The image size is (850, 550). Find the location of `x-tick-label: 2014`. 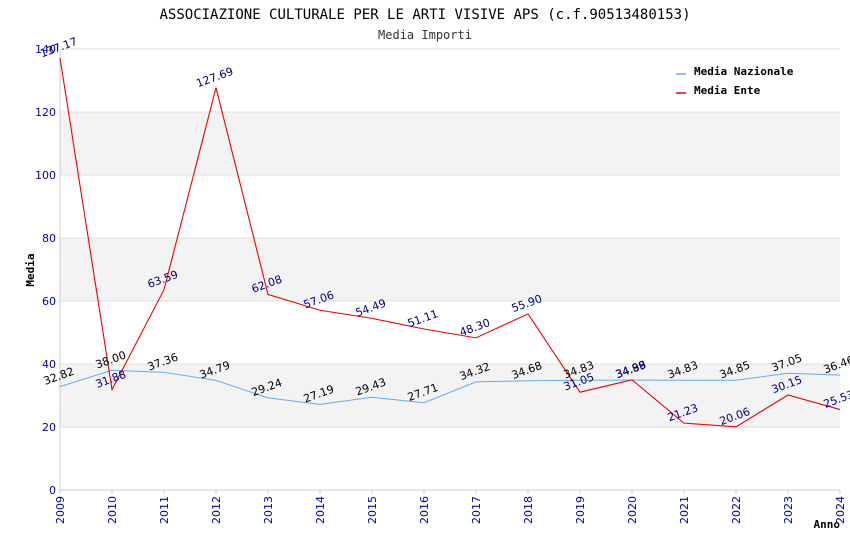

x-tick-label: 2014 is located at coordinates (320, 510).